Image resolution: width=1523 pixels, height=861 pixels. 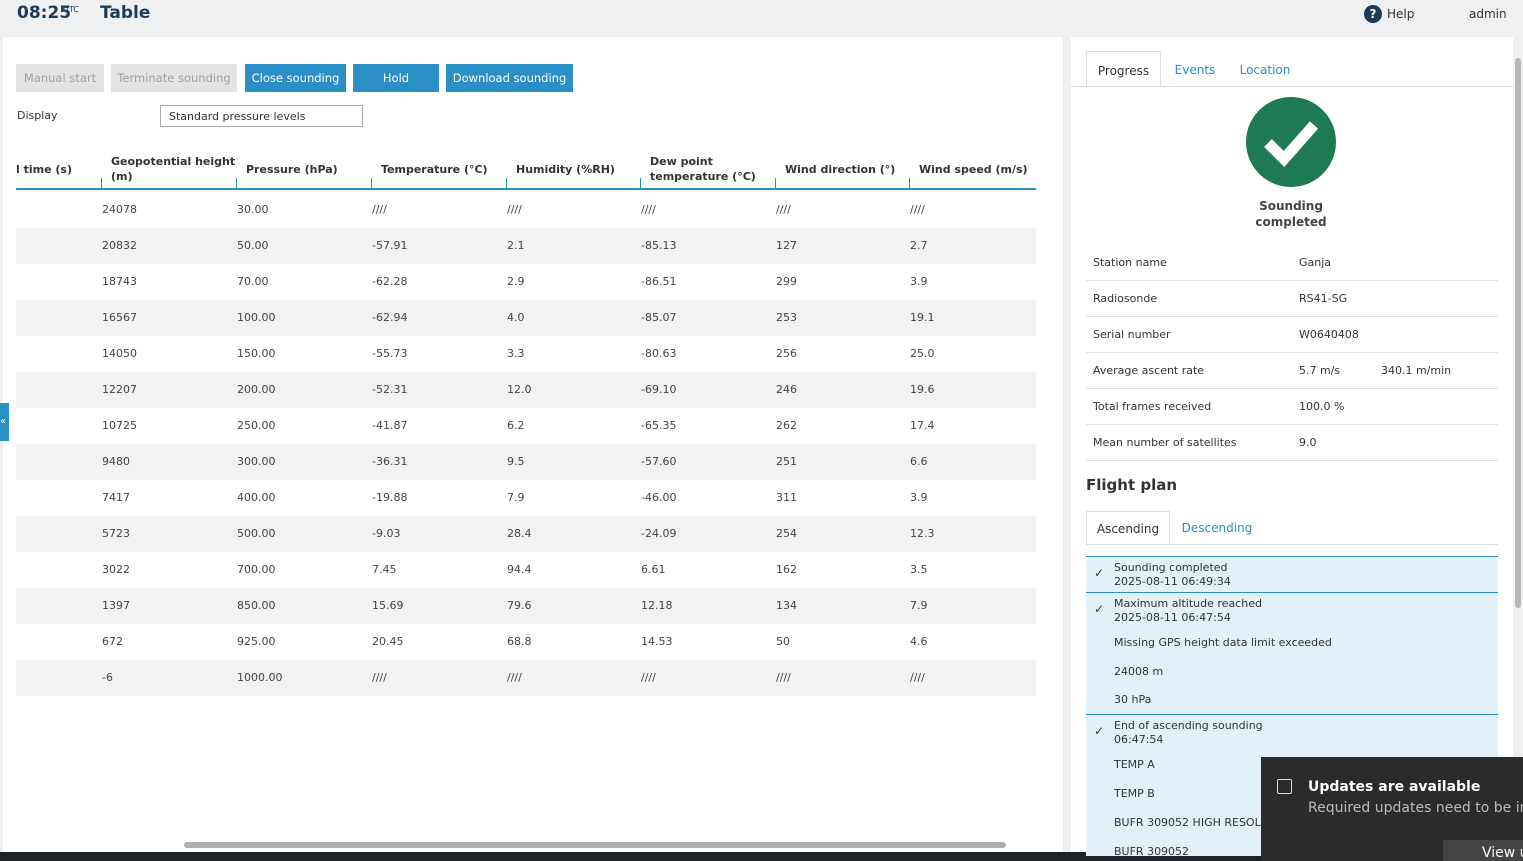 What do you see at coordinates (1139, 671) in the screenshot?
I see `plan-item: 24008 m` at bounding box center [1139, 671].